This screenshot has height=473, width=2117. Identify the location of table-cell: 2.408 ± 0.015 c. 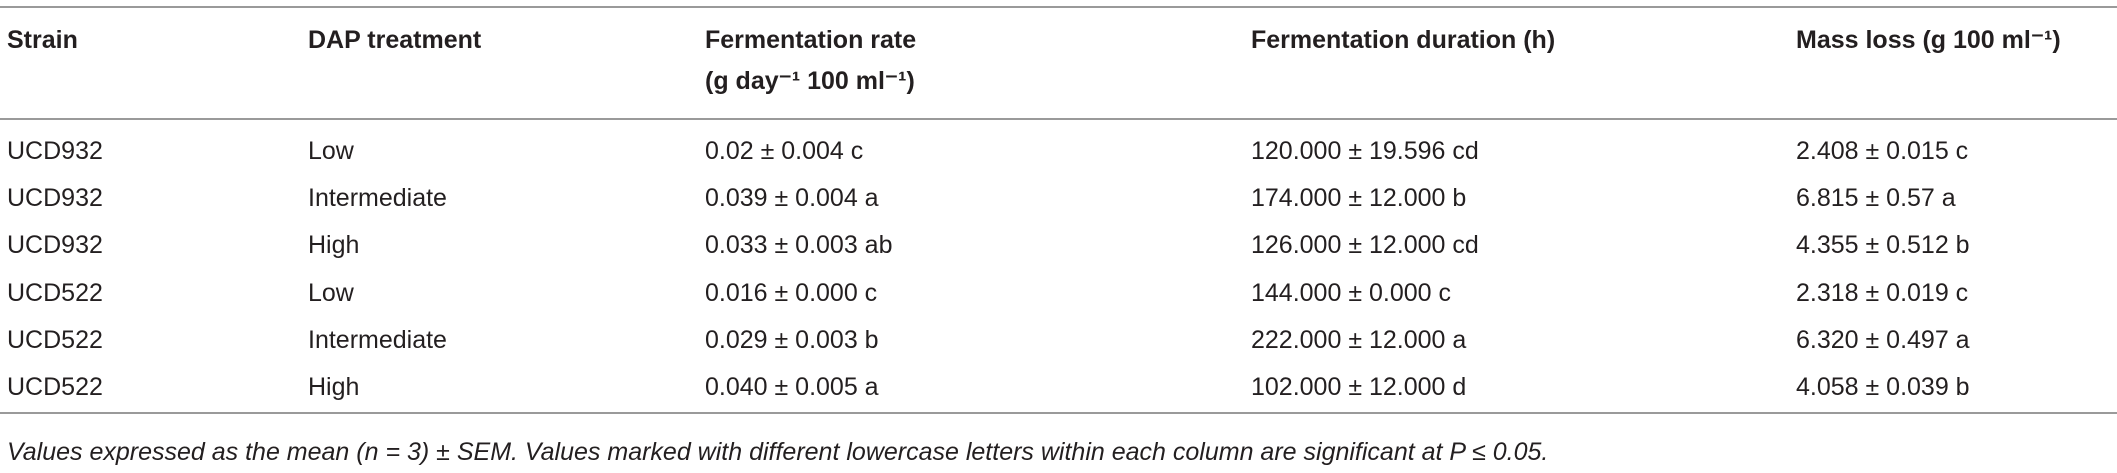
(1882, 151).